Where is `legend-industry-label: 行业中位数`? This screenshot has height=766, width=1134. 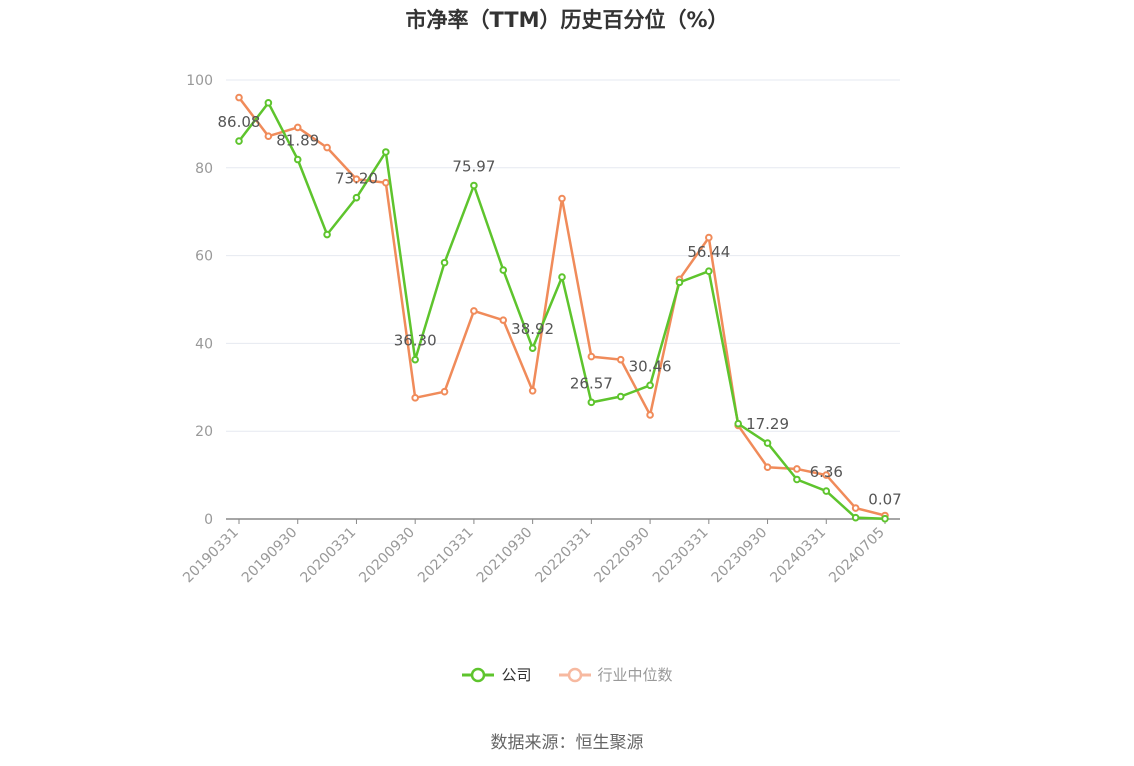 legend-industry-label: 行业中位数 is located at coordinates (635, 675).